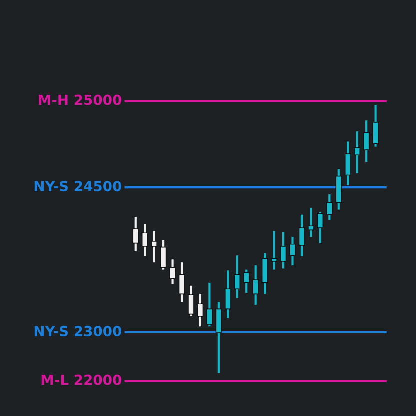 This screenshot has width=416, height=416. Describe the element at coordinates (78, 186) in the screenshot. I see `ref-line-label: NY-S 24500` at that location.